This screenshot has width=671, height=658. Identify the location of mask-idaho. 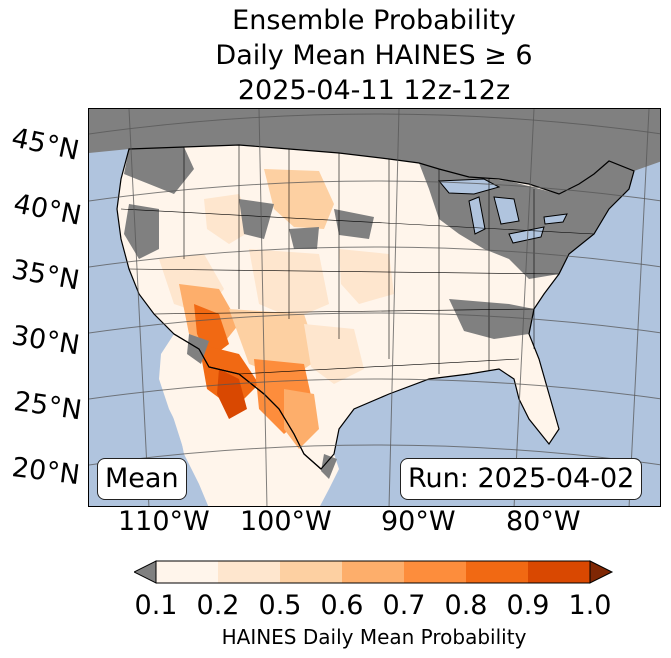
(256, 219).